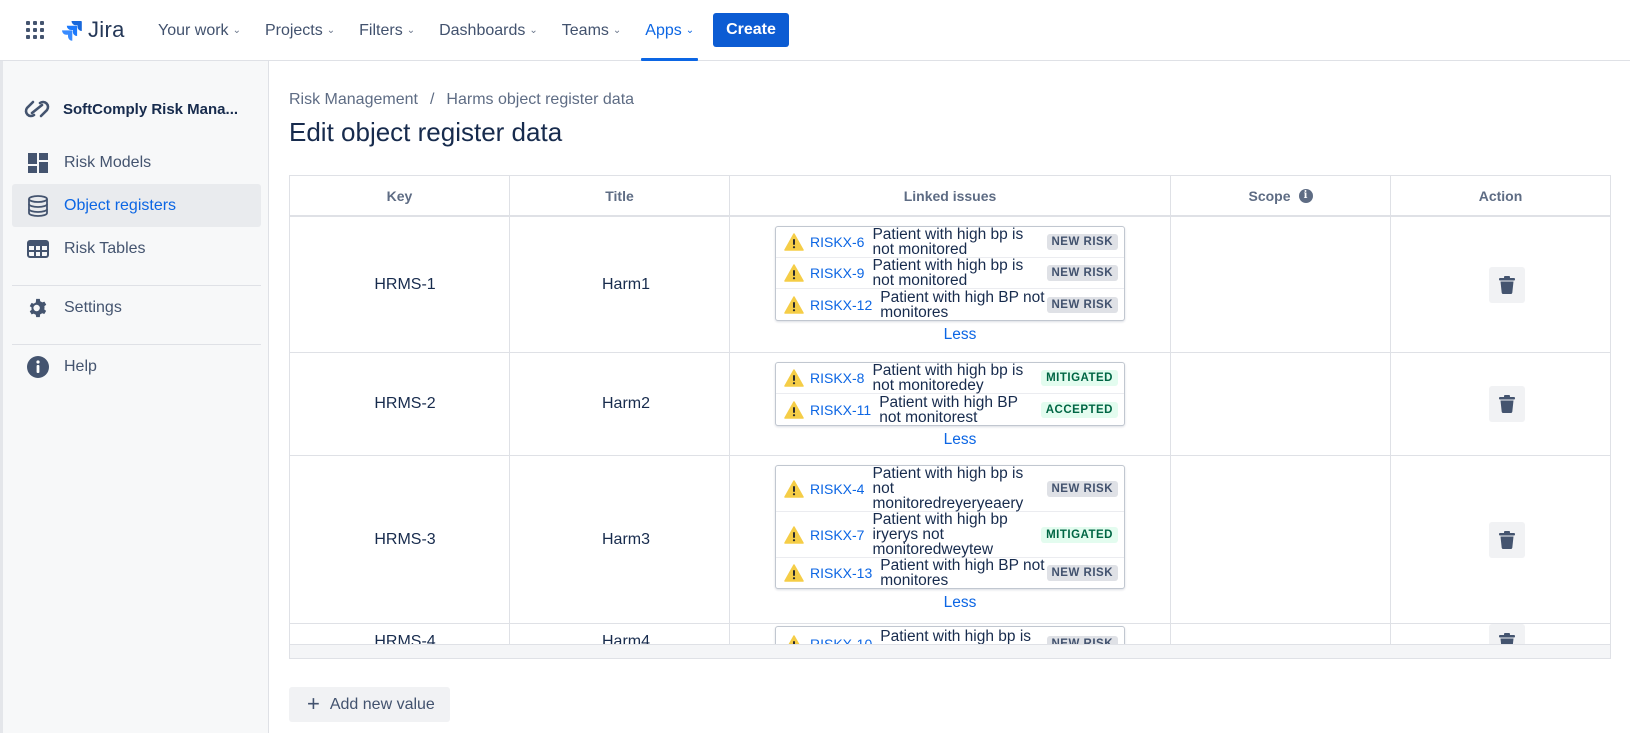  What do you see at coordinates (93, 307) in the screenshot?
I see `sidebar-item-label: Settings` at bounding box center [93, 307].